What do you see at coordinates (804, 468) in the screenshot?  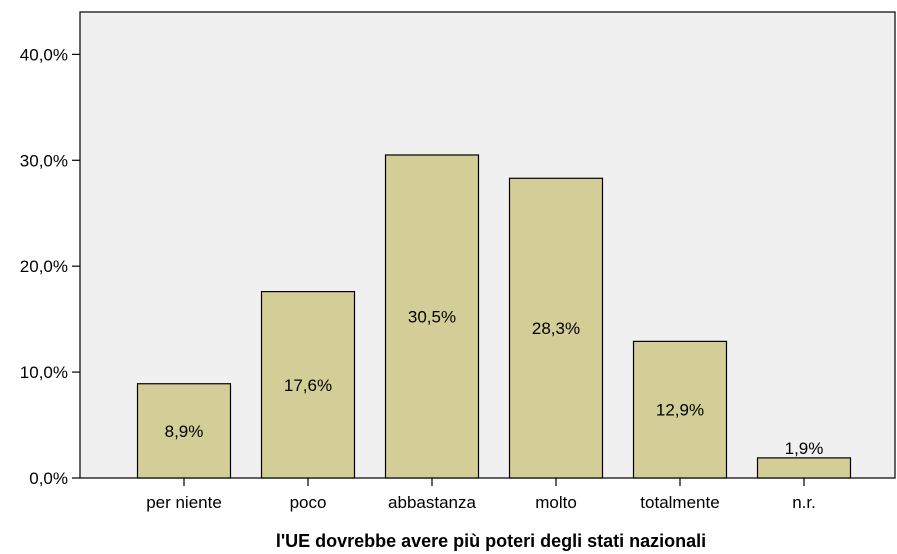 I see `bar-n-r` at bounding box center [804, 468].